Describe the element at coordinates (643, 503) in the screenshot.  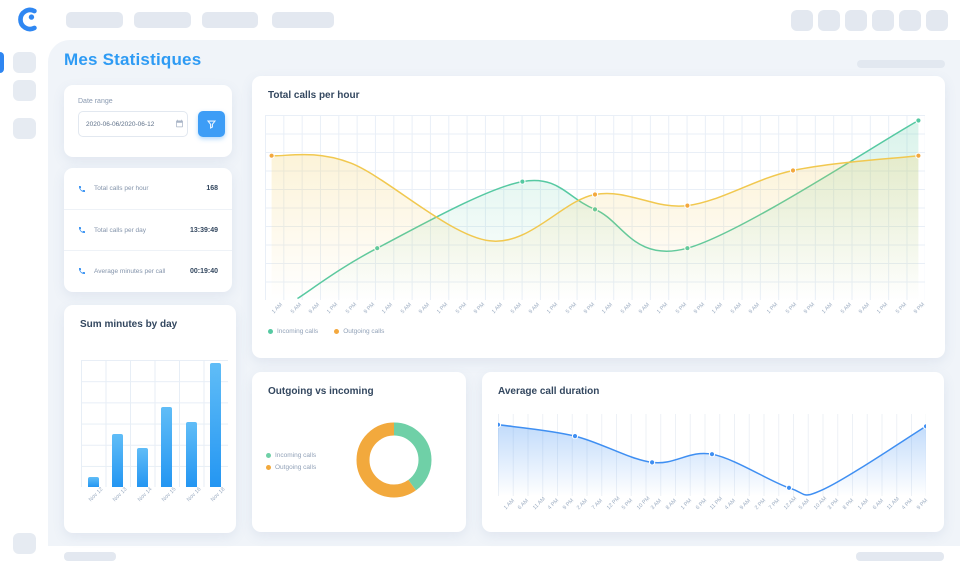
I see `x-tick-label: 10 PM` at that location.